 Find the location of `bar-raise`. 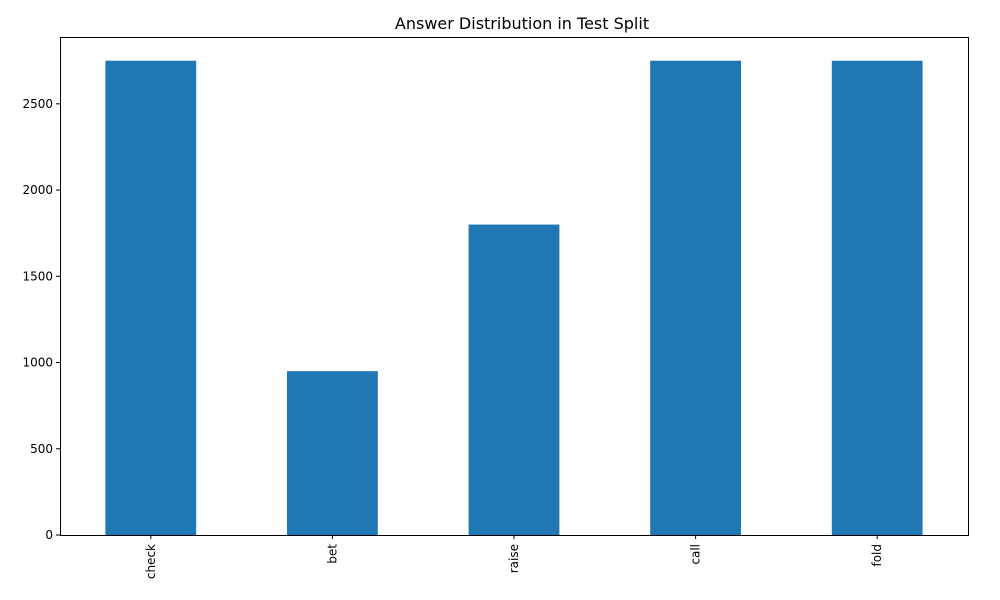

bar-raise is located at coordinates (514, 379).